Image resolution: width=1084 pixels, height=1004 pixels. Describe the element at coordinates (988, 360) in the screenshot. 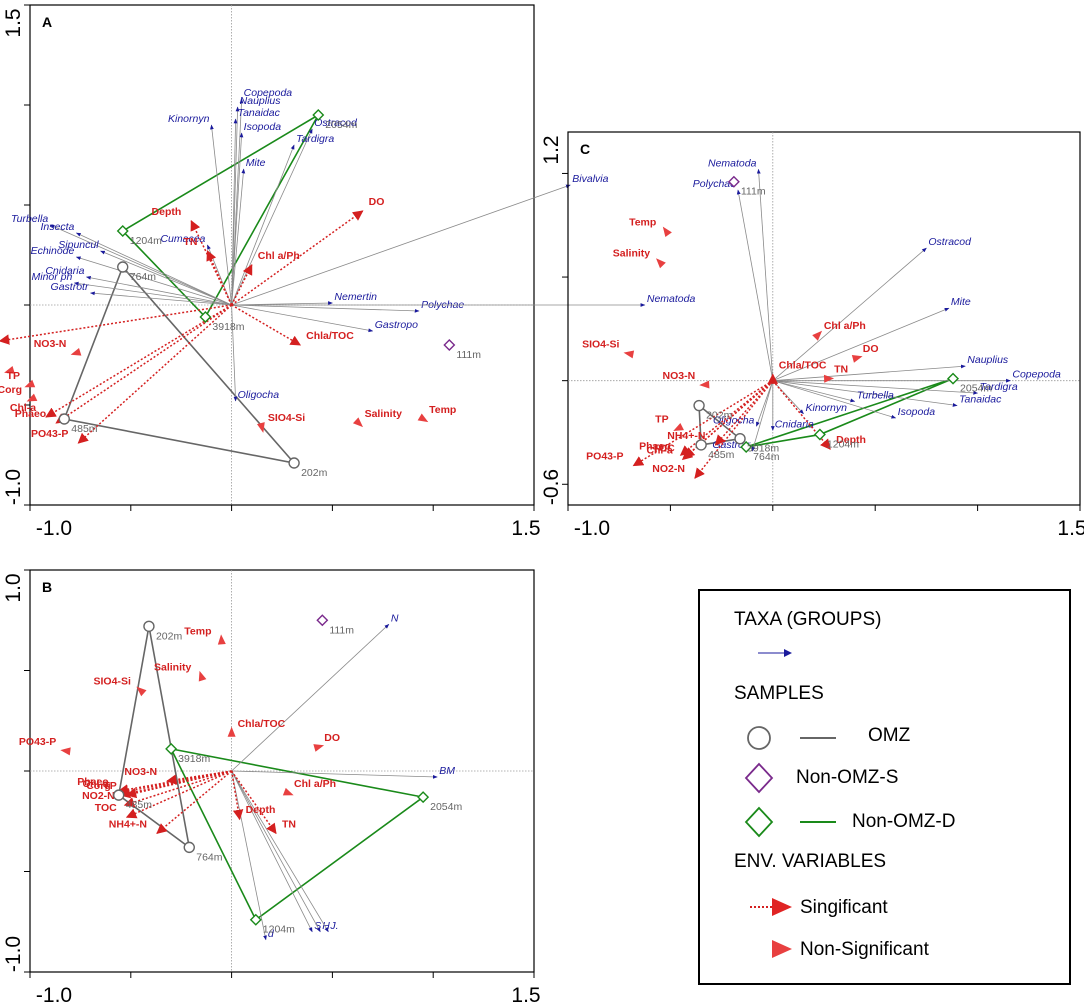

I see `taxa-label-nauplius: Nauplius` at that location.